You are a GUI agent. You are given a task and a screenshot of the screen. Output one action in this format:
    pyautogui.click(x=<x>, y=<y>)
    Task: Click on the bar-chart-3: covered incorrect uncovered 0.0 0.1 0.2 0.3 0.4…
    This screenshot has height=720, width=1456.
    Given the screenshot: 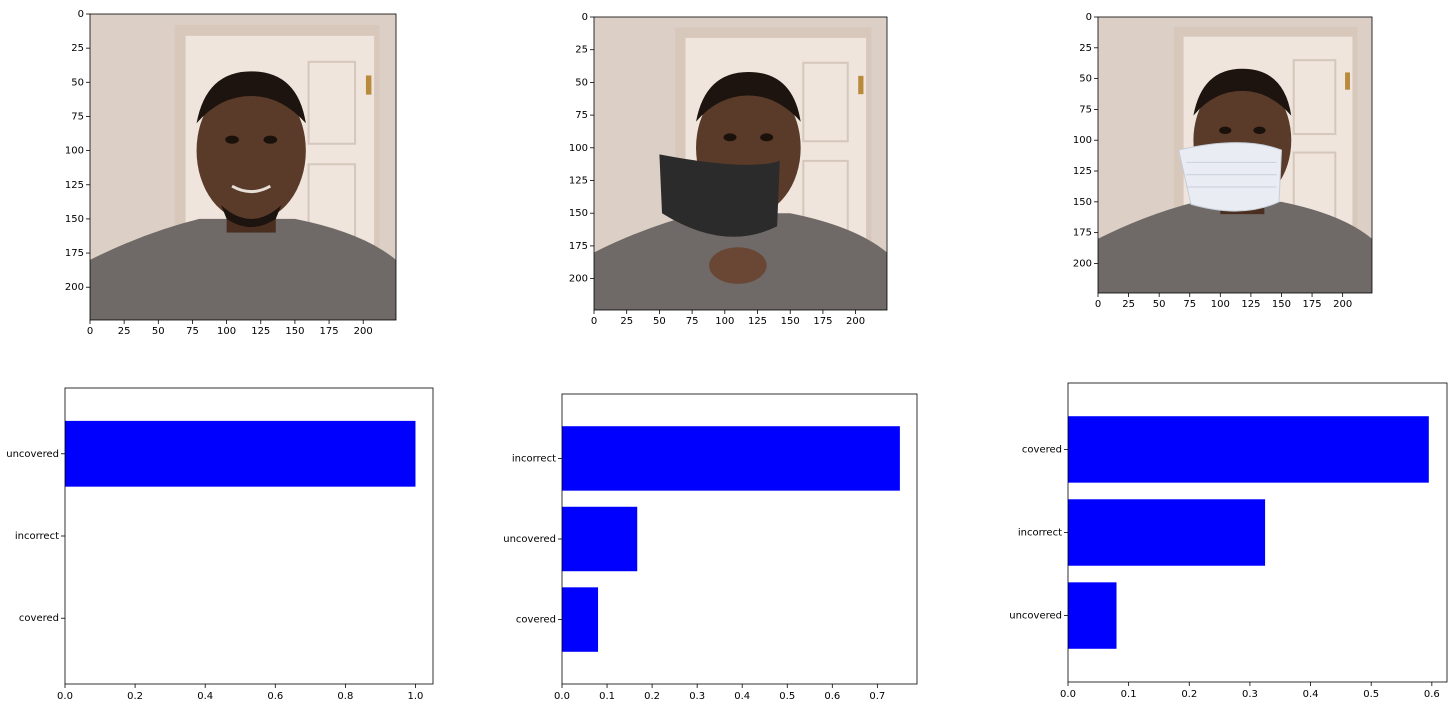 What is the action you would take?
    pyautogui.click(x=1228, y=541)
    